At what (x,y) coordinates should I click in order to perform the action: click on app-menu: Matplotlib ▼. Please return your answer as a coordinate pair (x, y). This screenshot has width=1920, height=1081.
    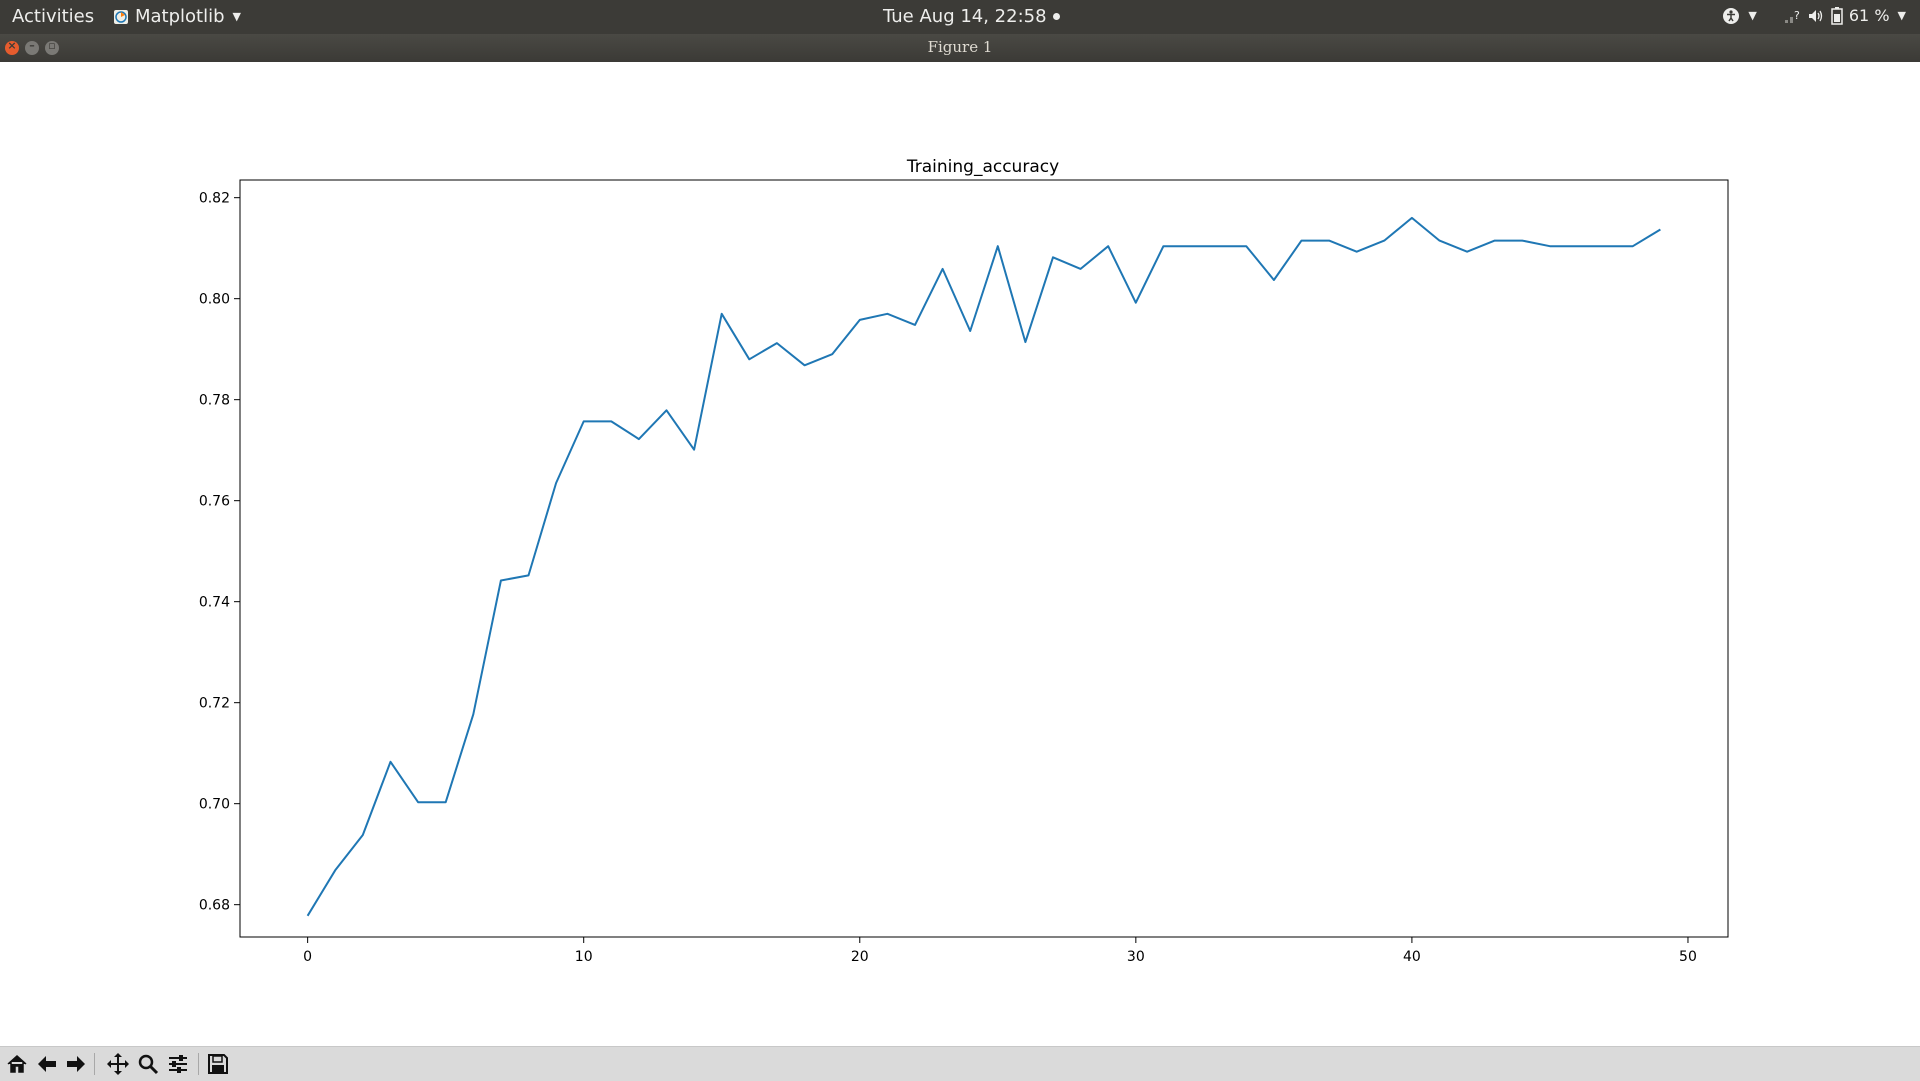
    Looking at the image, I should click on (177, 16).